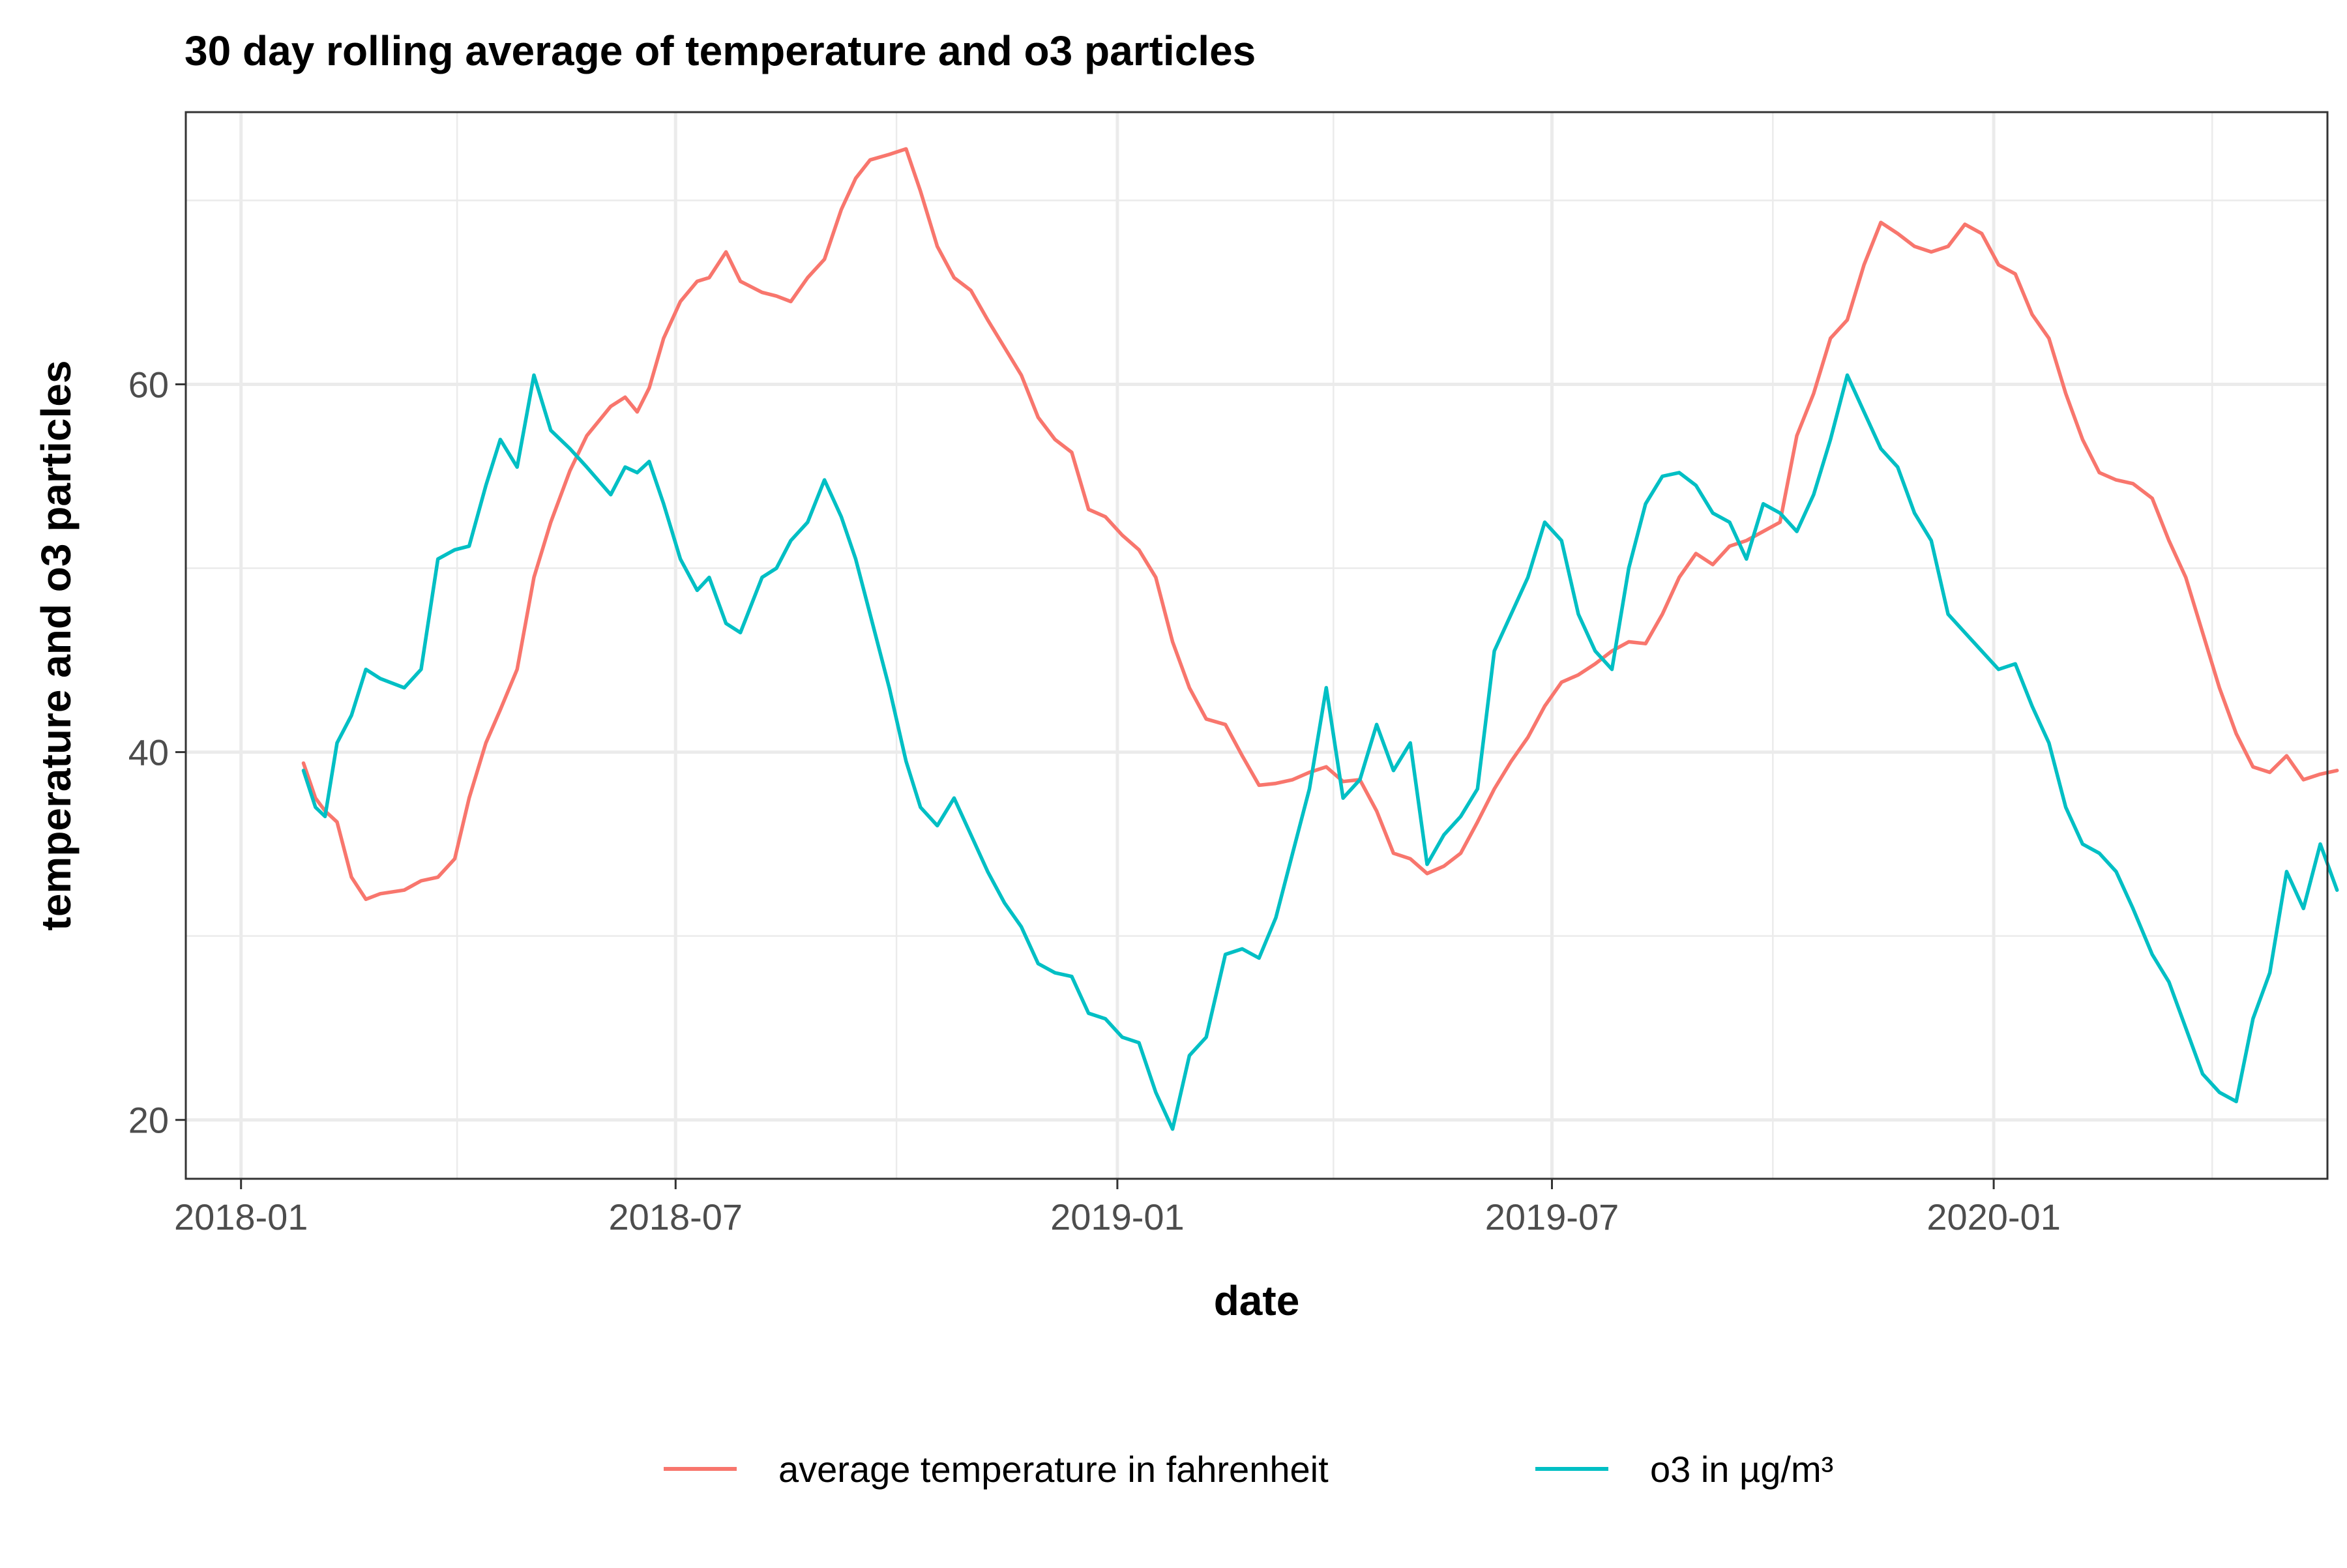 Image resolution: width=2347 pixels, height=1568 pixels. Describe the element at coordinates (148, 753) in the screenshot. I see `y-tick-label: 40` at that location.